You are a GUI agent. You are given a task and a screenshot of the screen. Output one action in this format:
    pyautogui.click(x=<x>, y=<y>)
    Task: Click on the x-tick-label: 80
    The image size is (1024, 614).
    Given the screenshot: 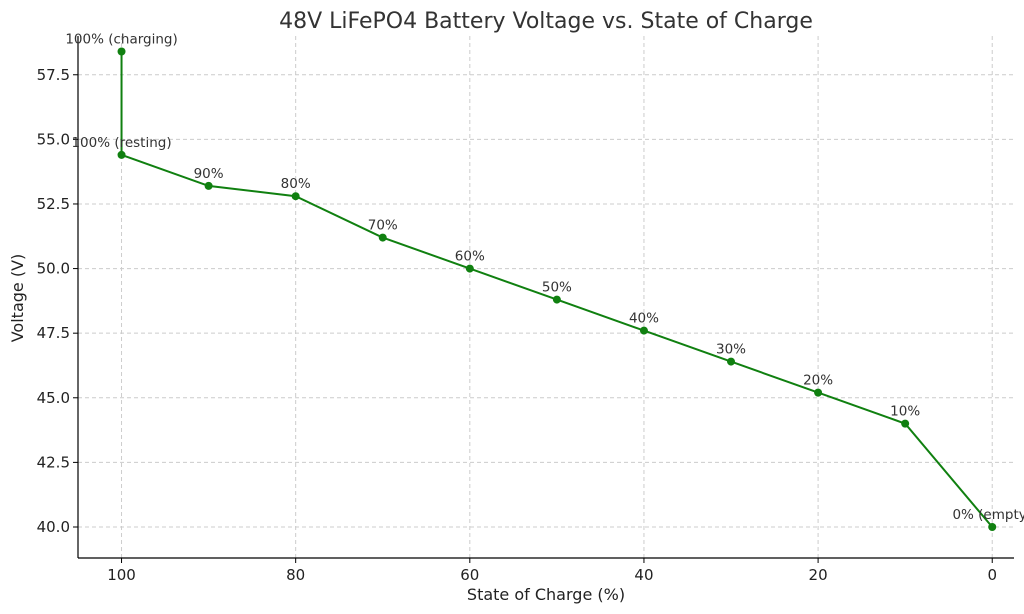 What is the action you would take?
    pyautogui.click(x=295, y=575)
    